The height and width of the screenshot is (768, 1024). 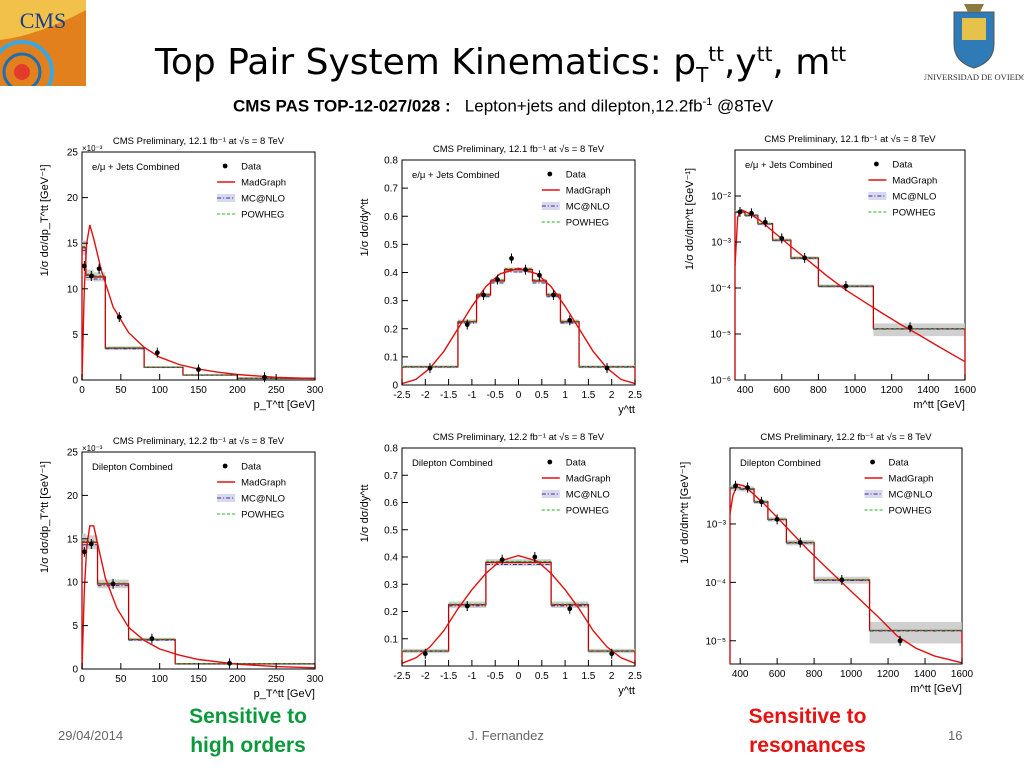 What do you see at coordinates (92, 448) in the screenshot?
I see `y-exponent: ×10⁻³` at bounding box center [92, 448].